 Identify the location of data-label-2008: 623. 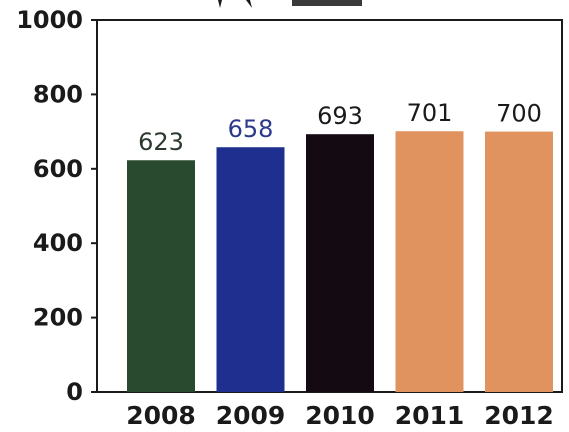
(161, 142).